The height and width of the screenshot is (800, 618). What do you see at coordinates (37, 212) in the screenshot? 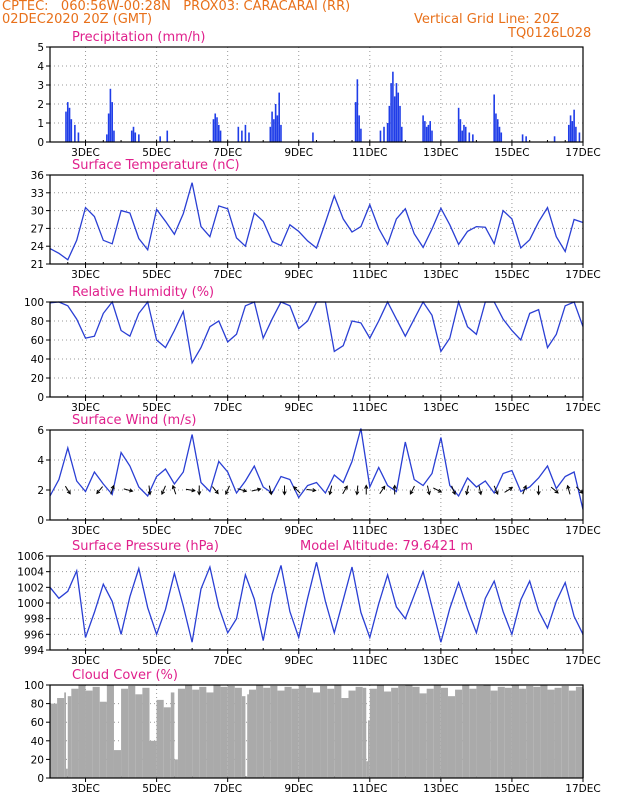
I see `y-tick-label: 30` at bounding box center [37, 212].